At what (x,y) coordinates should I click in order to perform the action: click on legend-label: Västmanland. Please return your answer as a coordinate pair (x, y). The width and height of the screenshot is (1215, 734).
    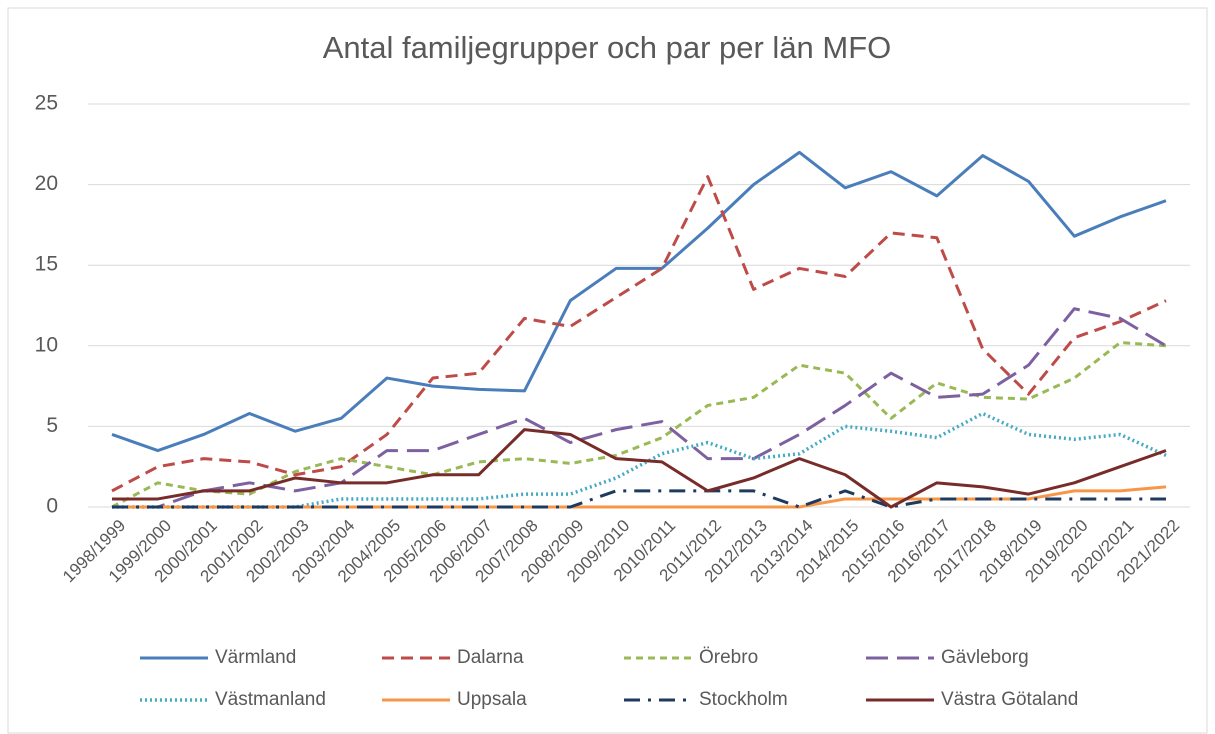
    Looking at the image, I should click on (270, 699).